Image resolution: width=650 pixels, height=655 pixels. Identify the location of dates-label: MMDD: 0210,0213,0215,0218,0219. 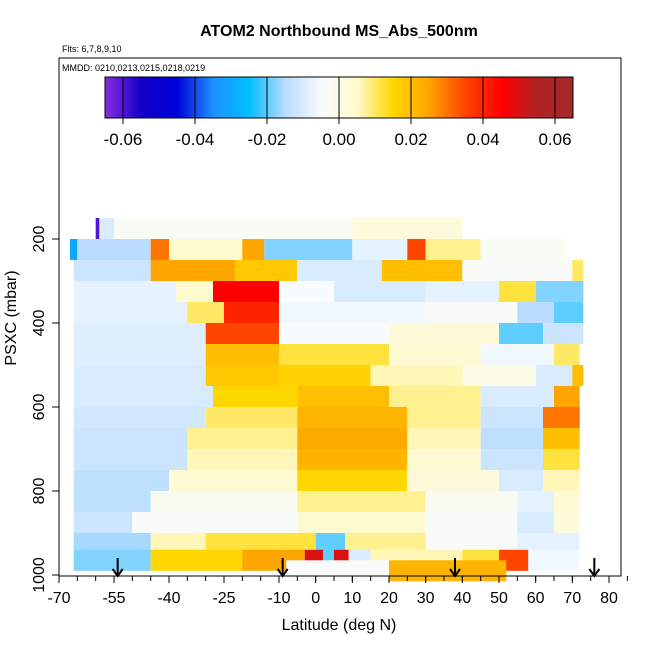
(133, 68).